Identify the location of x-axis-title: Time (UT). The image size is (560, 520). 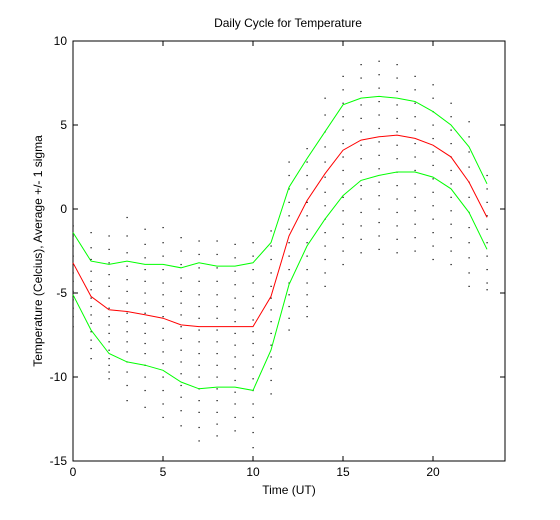
(289, 490).